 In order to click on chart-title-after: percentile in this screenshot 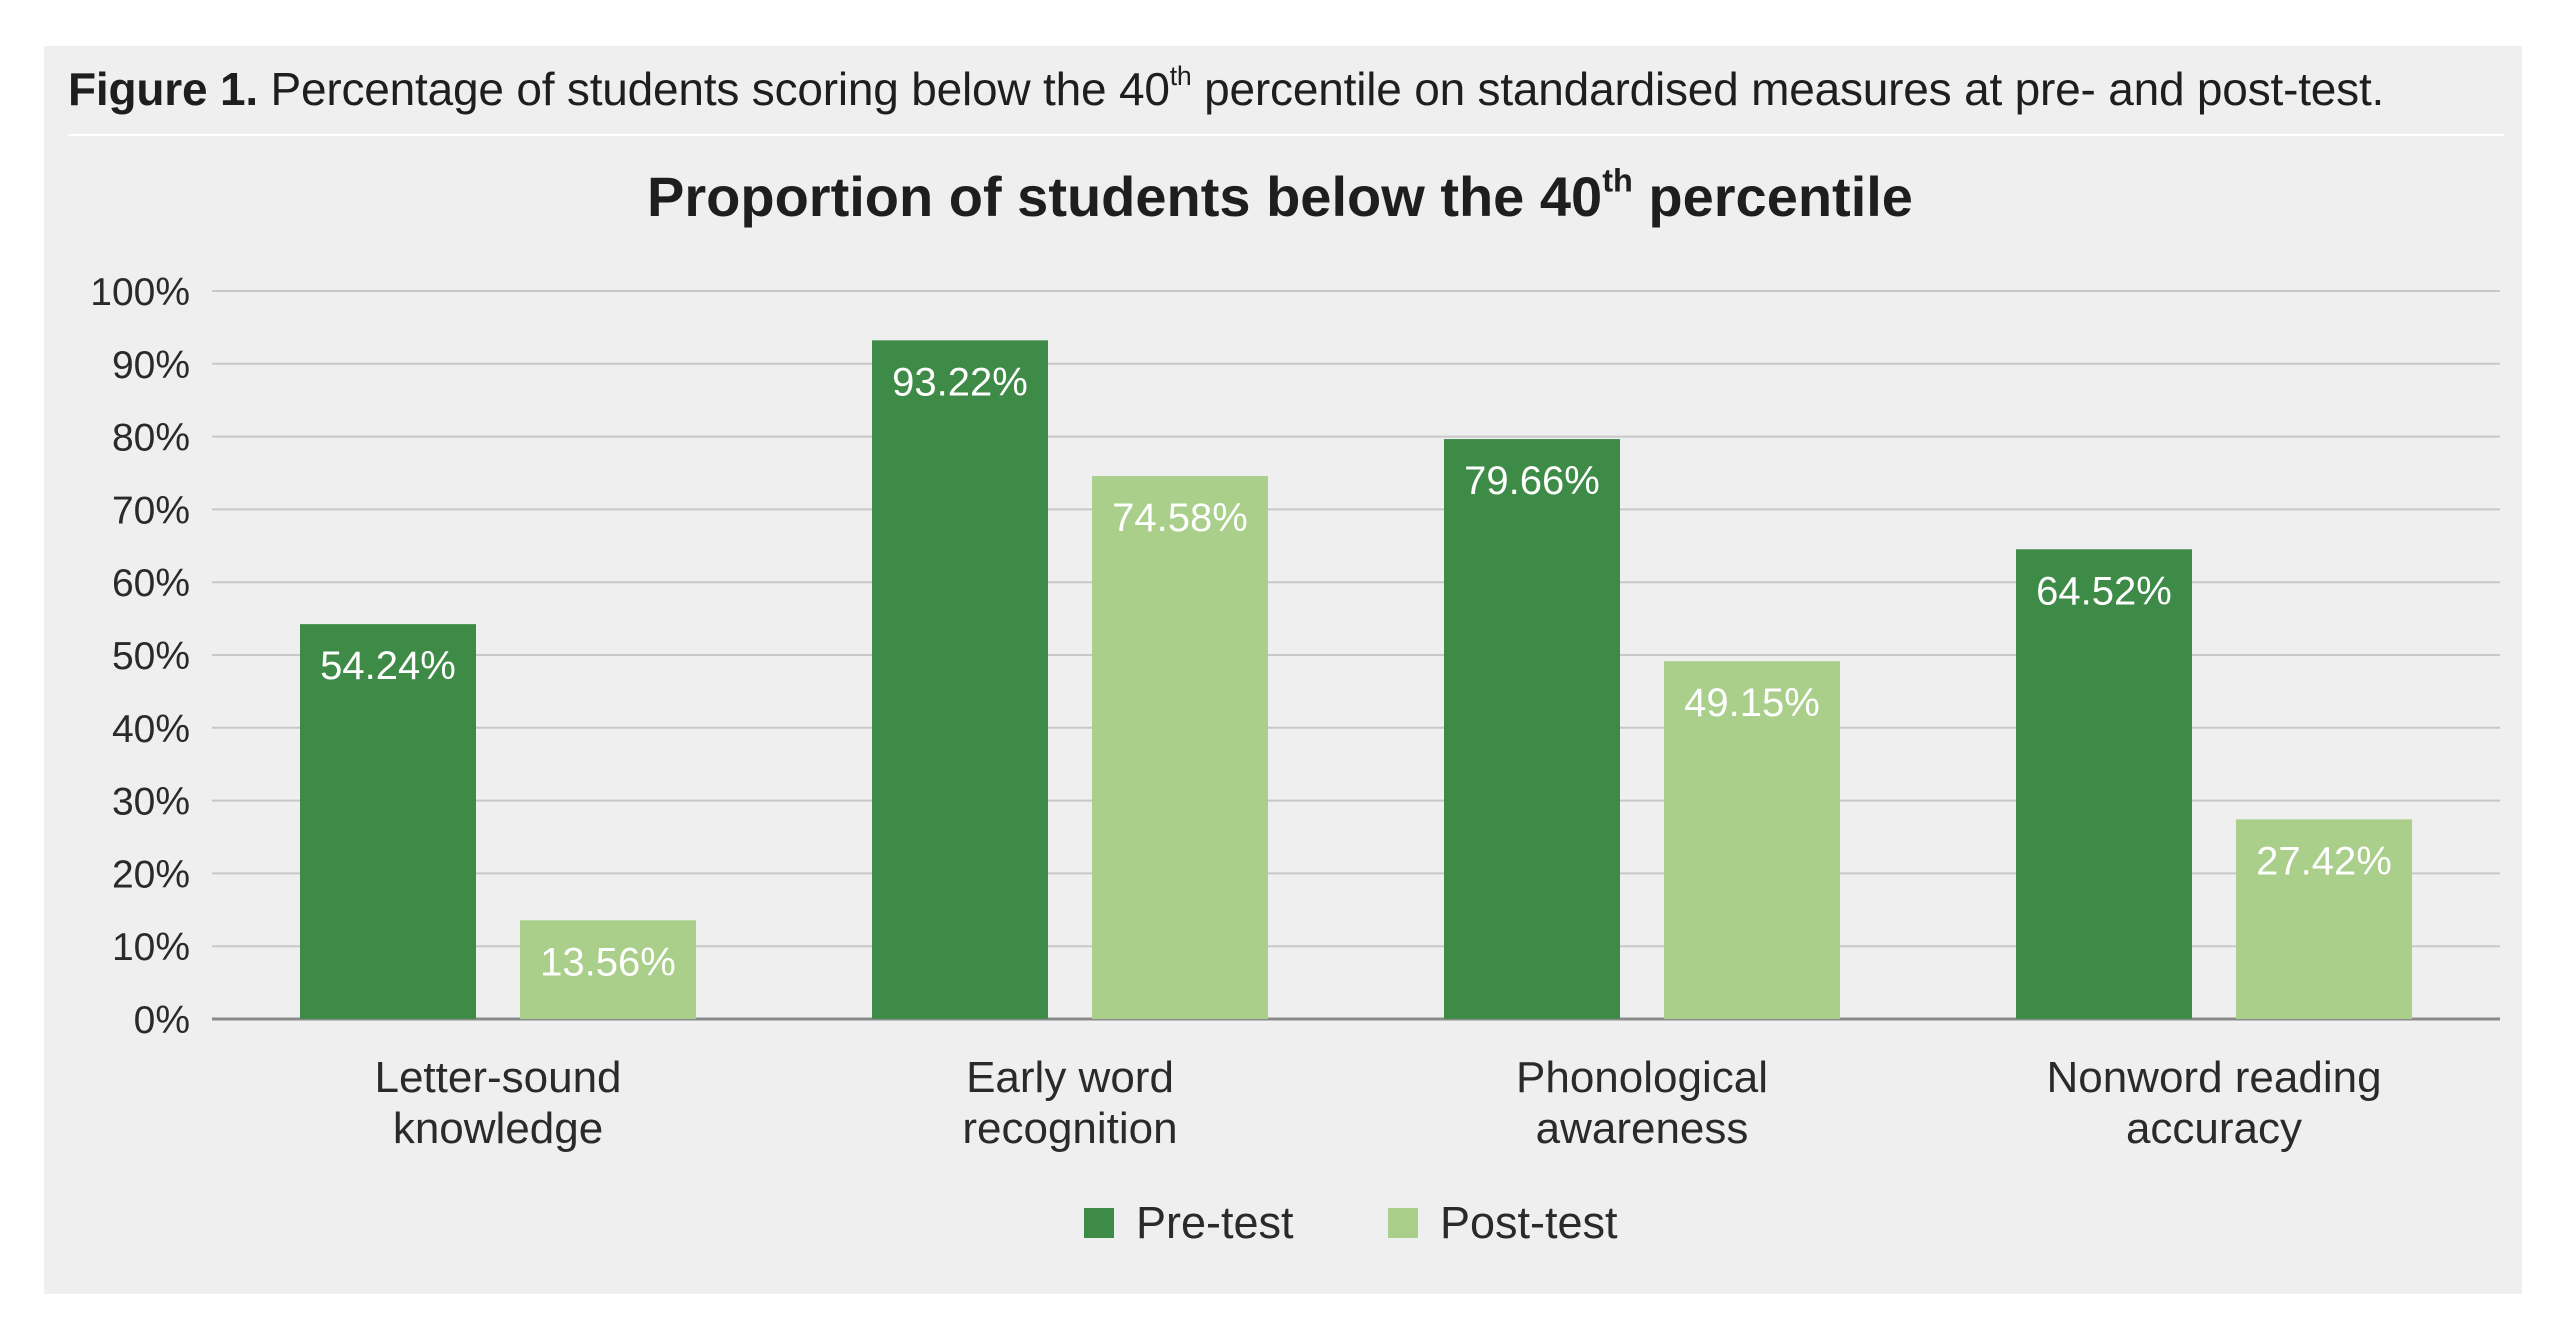, I will do `click(1772, 196)`.